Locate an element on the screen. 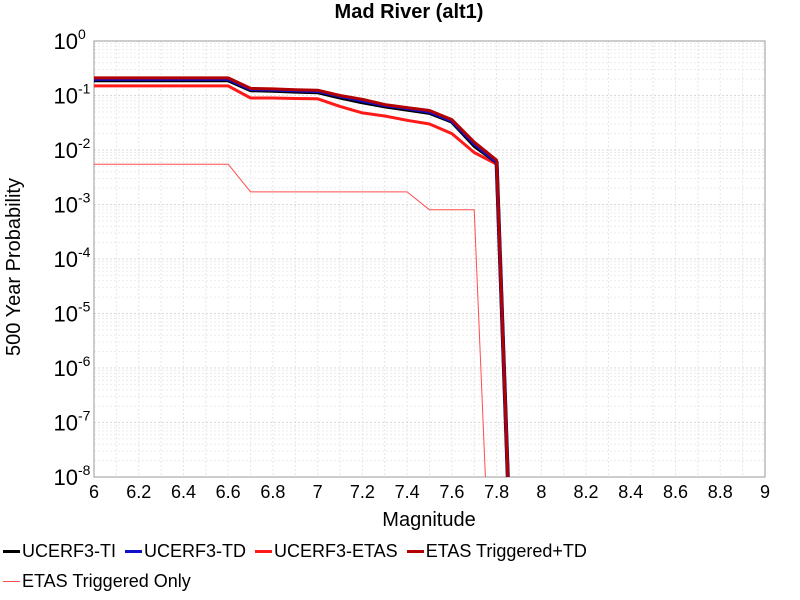 The height and width of the screenshot is (600, 800). x-tick-label: 8 is located at coordinates (541, 492).